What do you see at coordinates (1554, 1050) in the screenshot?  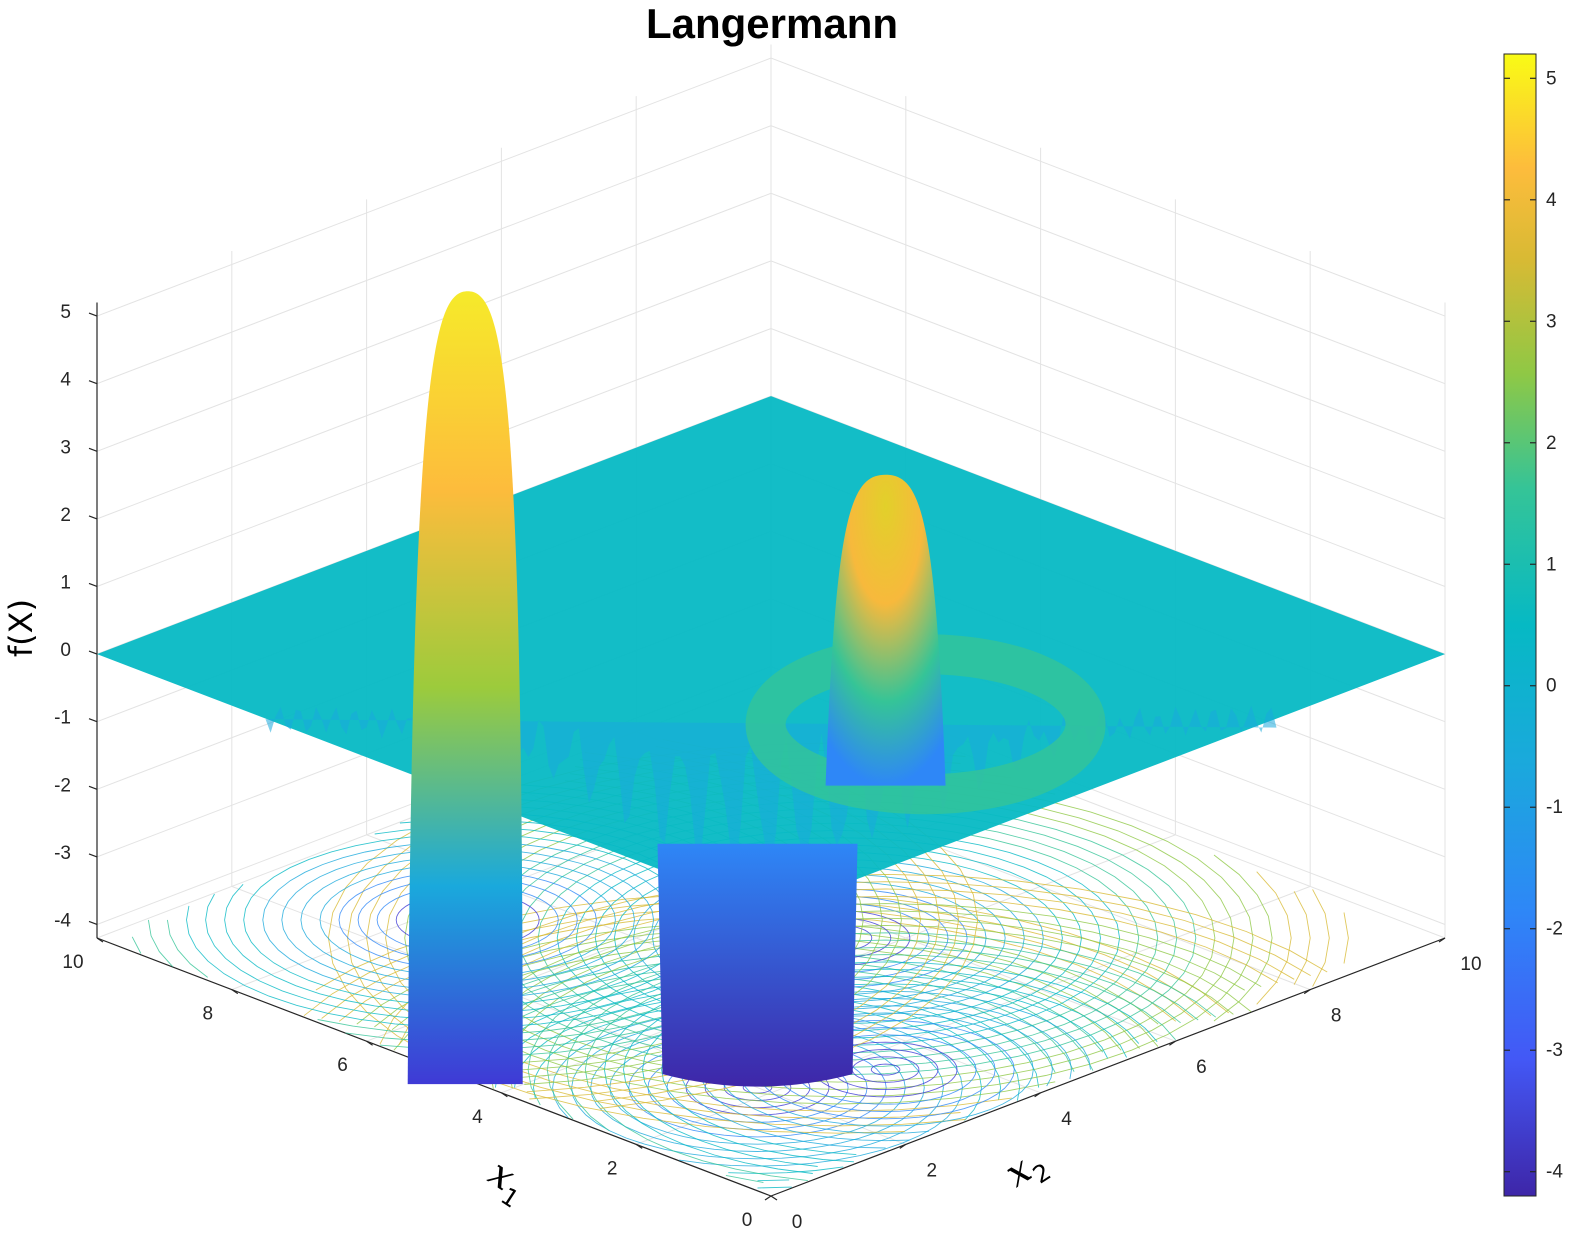 I see `colorbar-tick-label: -3` at bounding box center [1554, 1050].